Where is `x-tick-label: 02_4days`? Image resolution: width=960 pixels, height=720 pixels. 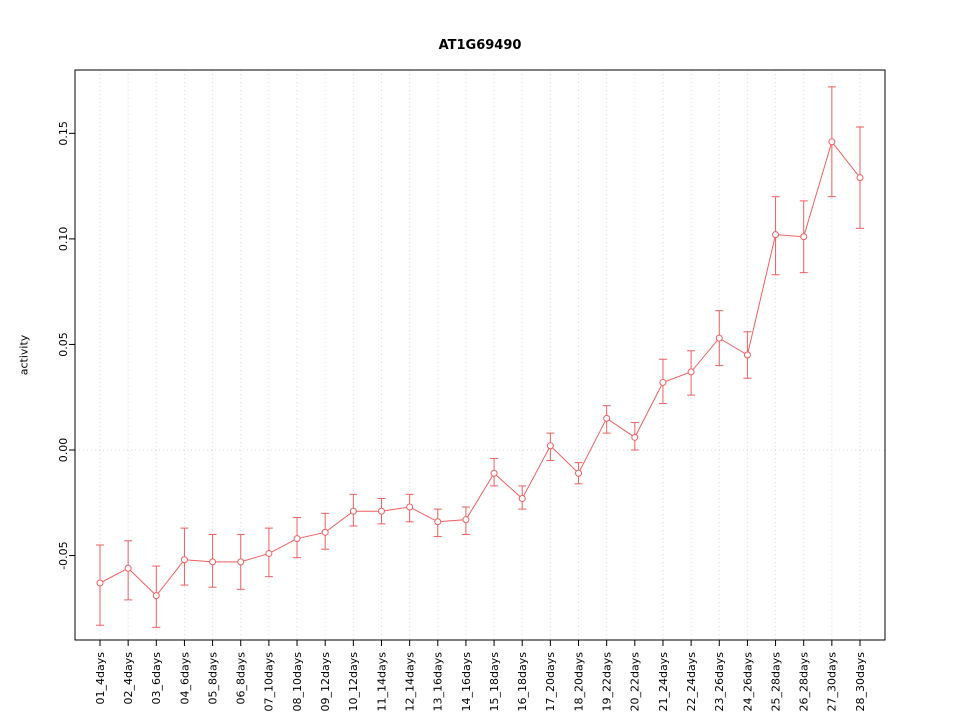 x-tick-label: 02_4days is located at coordinates (128, 678).